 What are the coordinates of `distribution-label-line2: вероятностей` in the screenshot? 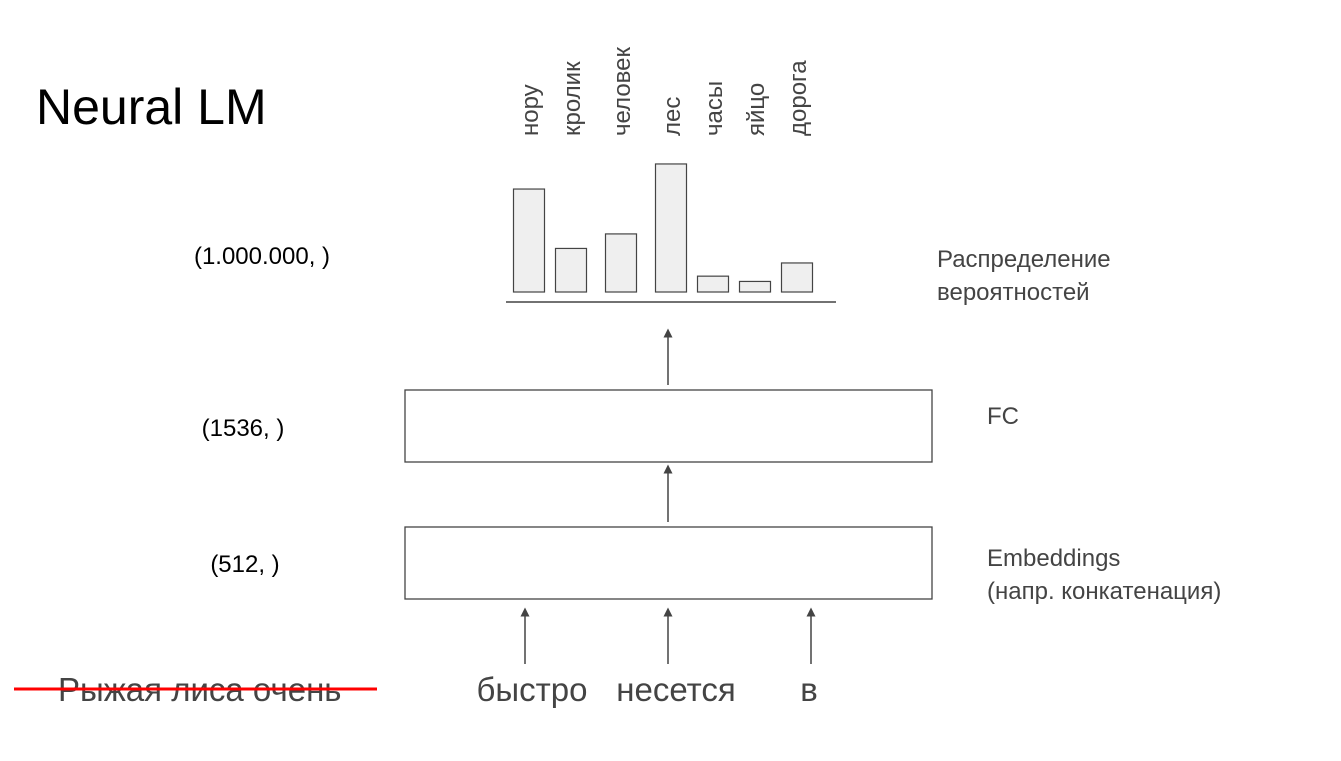 It's located at (1013, 292).